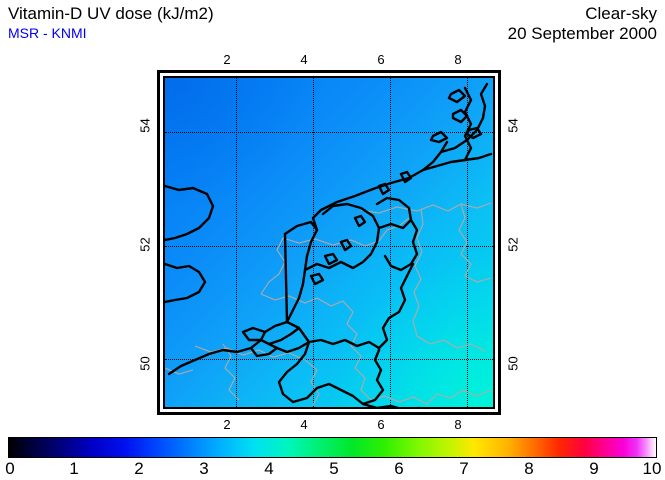  What do you see at coordinates (74, 468) in the screenshot?
I see `colorbar-tick-1: 1` at bounding box center [74, 468].